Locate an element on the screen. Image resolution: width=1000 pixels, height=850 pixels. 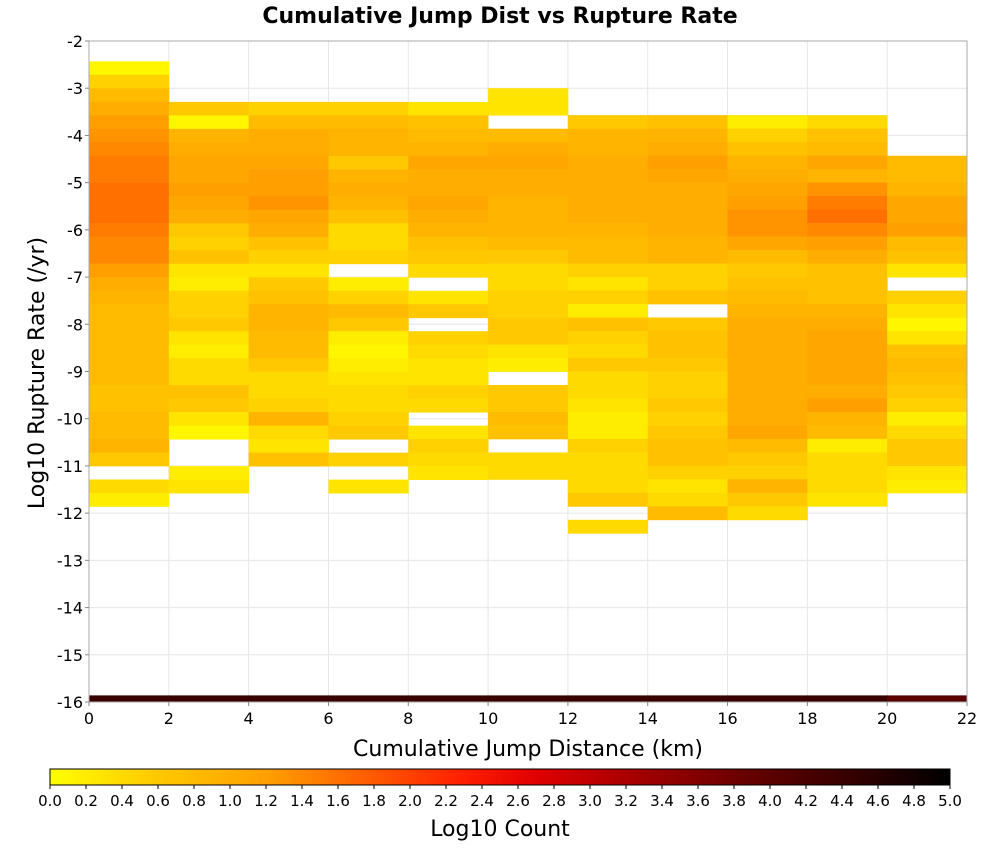
y-tick-label: -6 is located at coordinates (75, 230).